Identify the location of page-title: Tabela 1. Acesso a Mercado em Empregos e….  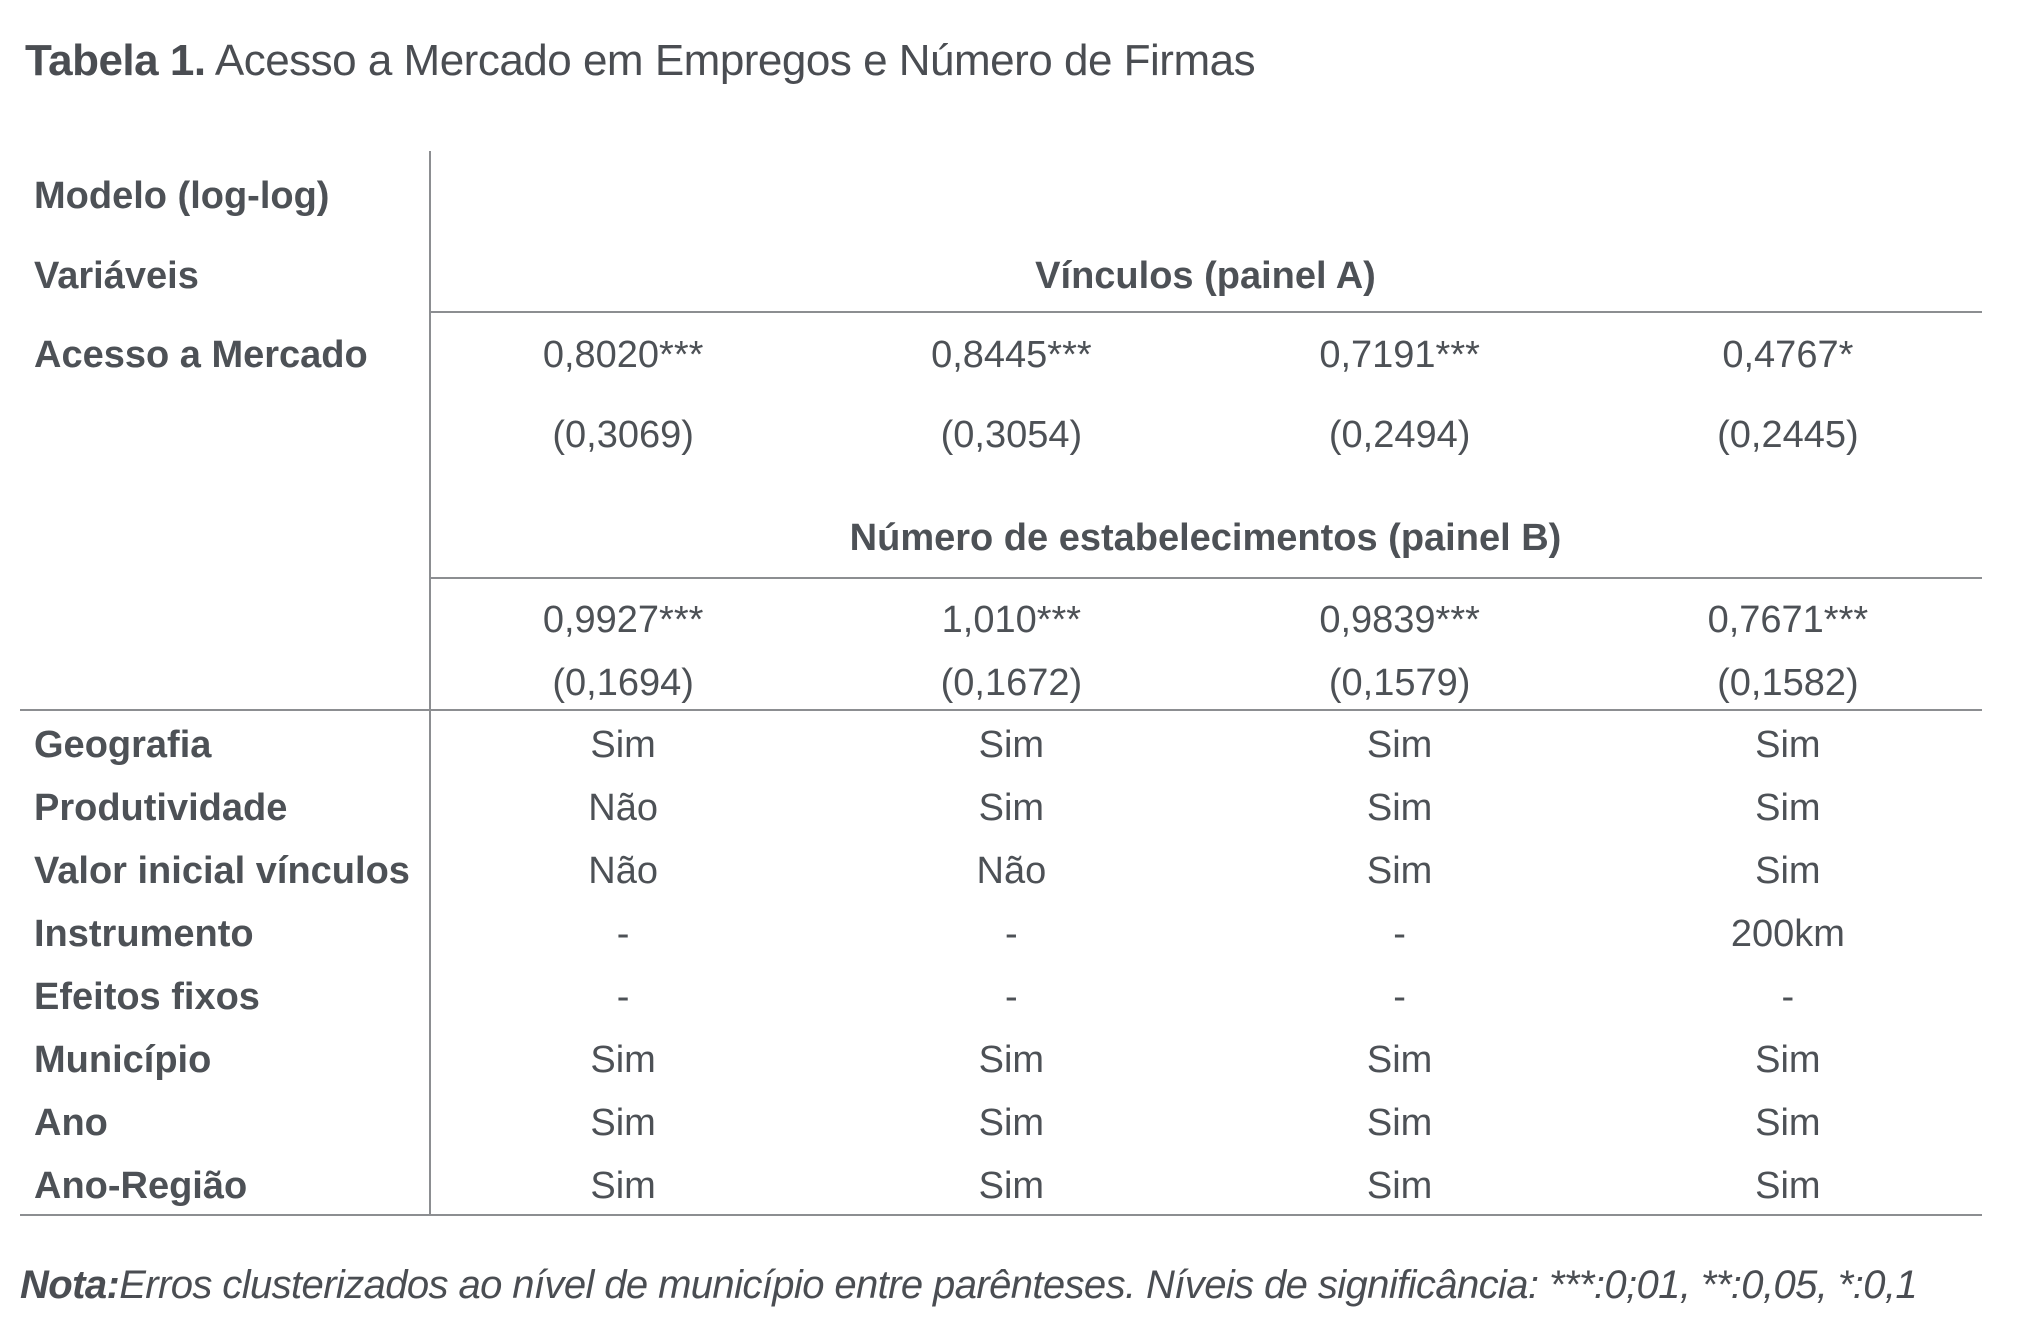
(640, 61).